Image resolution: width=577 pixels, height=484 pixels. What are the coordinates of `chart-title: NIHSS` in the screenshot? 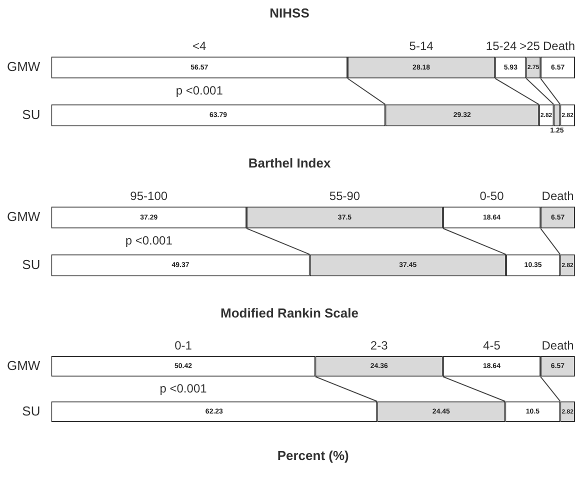 It's located at (290, 12).